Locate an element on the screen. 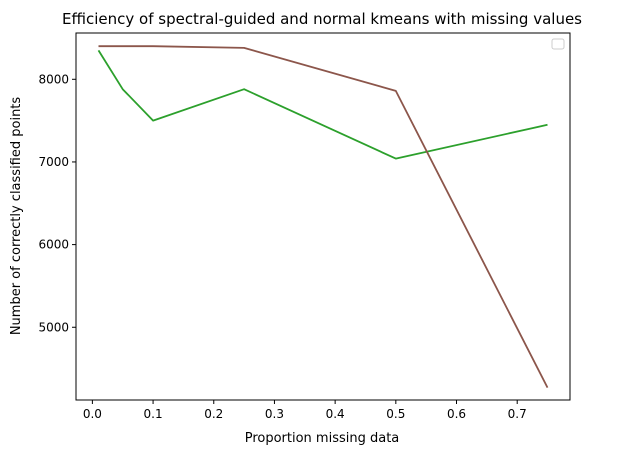  y-axis-label: Number of correctly classified points is located at coordinates (16, 216).